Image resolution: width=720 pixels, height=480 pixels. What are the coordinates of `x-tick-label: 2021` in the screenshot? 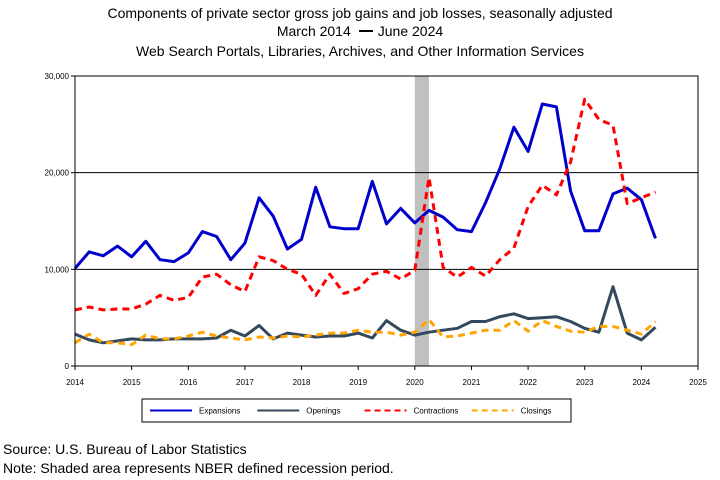 It's located at (472, 382).